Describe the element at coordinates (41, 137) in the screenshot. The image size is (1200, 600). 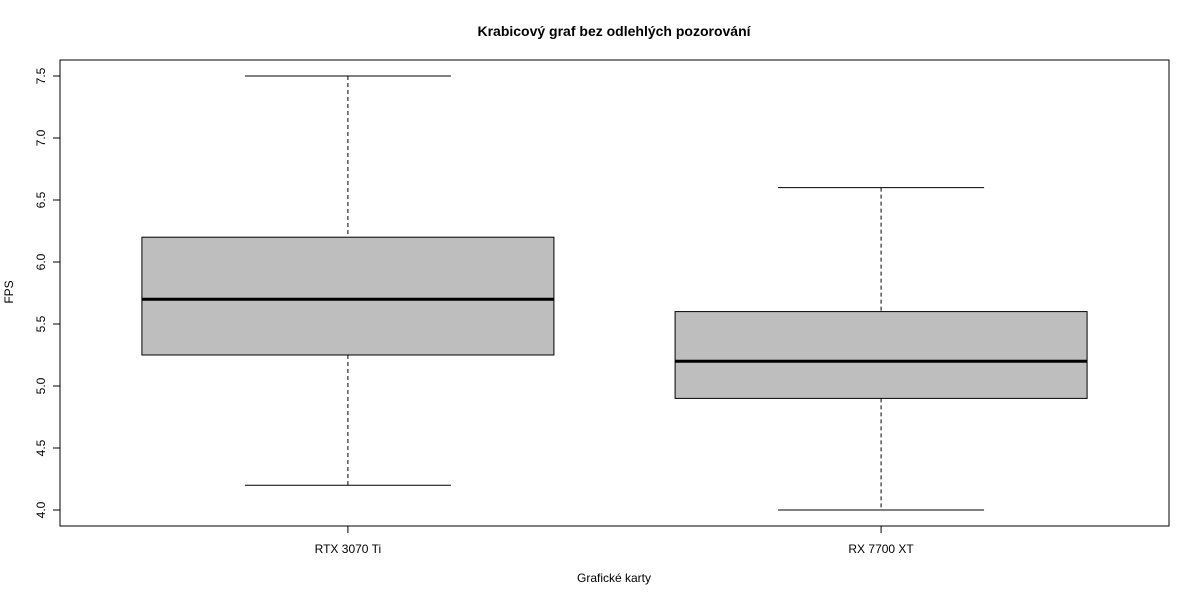
I see `y-tick-label: 7.0` at that location.